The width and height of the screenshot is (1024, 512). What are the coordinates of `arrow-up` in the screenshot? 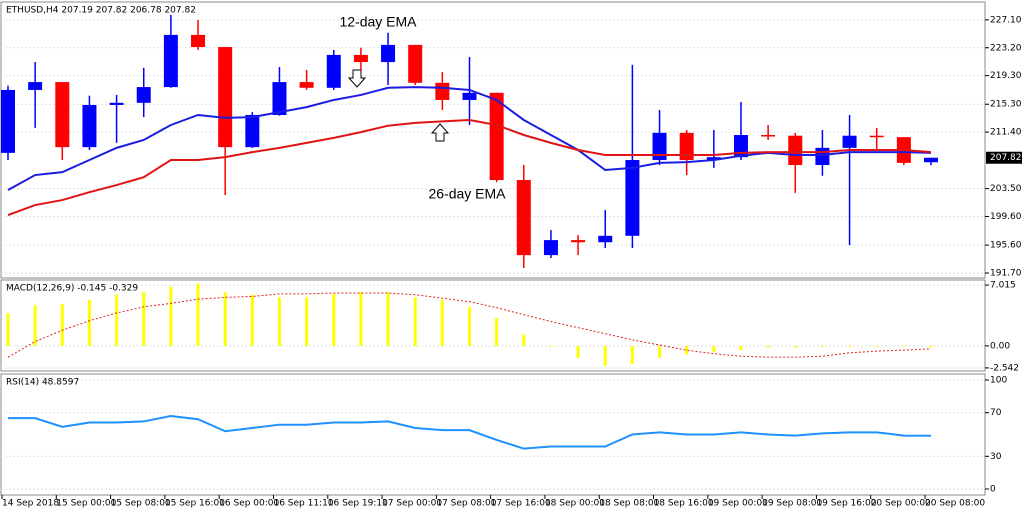 It's located at (440, 132).